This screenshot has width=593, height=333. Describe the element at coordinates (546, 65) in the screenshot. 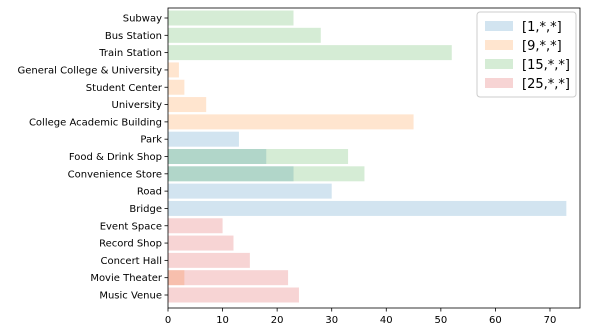

I see `legend-label: [15,*,*]` at that location.